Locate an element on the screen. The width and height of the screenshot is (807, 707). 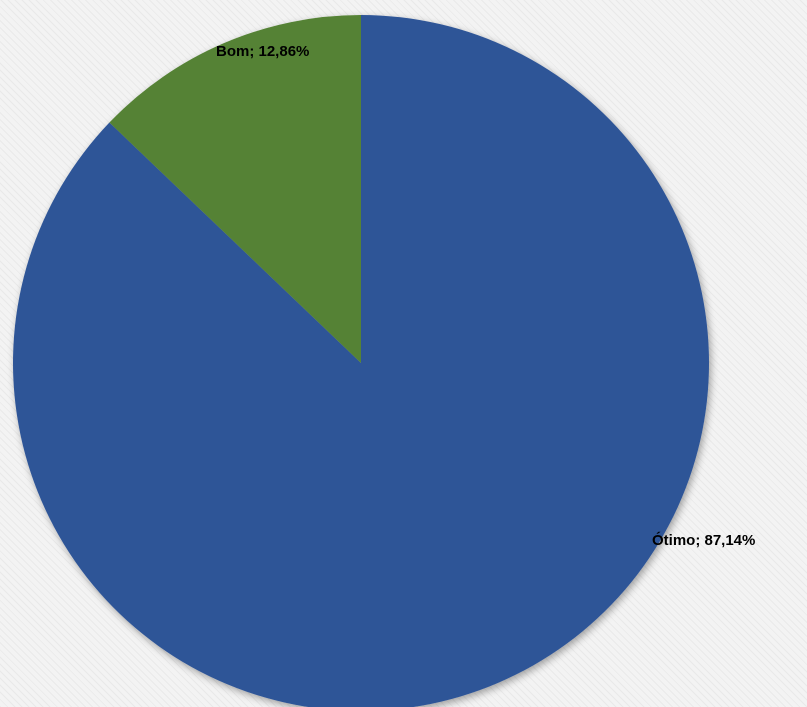
data-label-otimo: Ótimo; 87,14% is located at coordinates (703, 540).